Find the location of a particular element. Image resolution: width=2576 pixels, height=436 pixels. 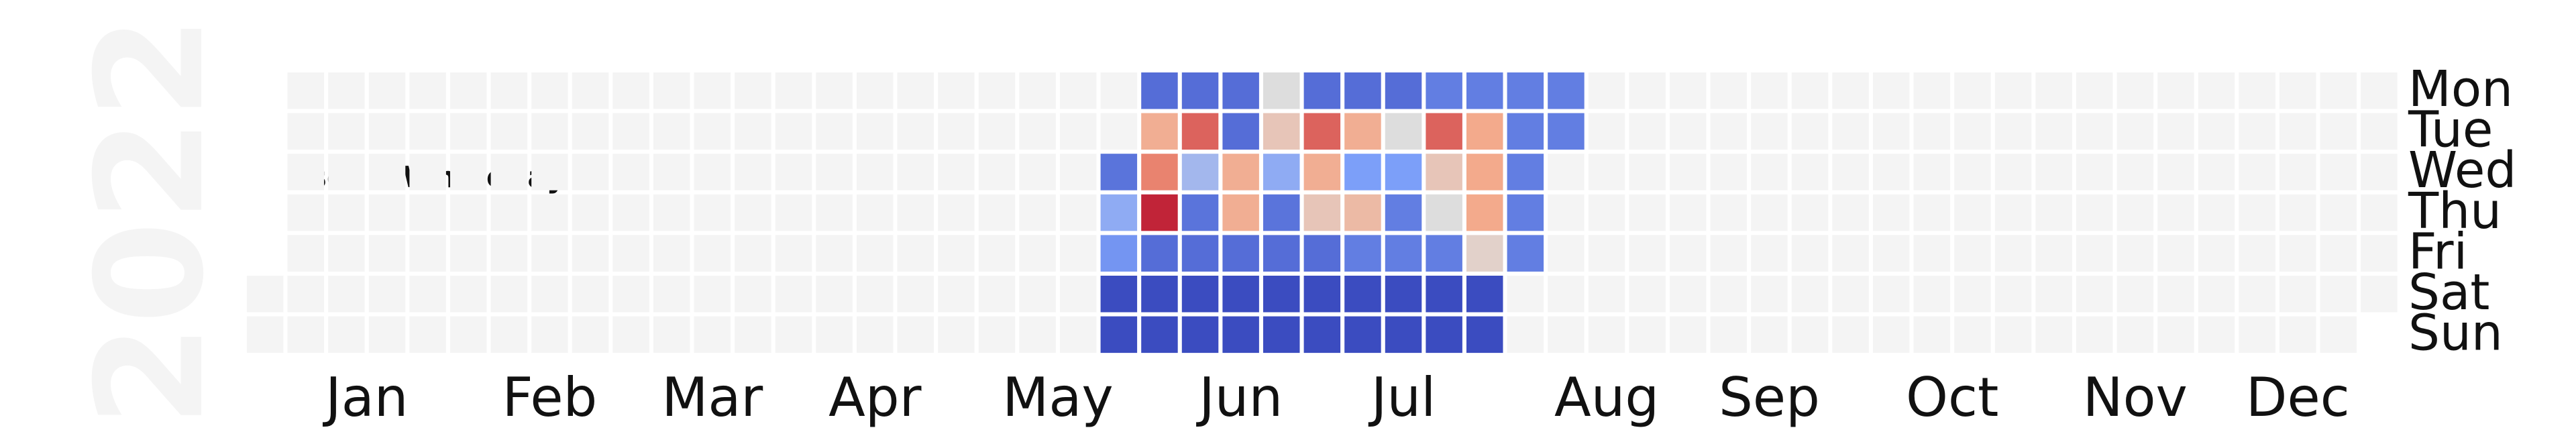

weekday-label: Thu is located at coordinates (2455, 211).